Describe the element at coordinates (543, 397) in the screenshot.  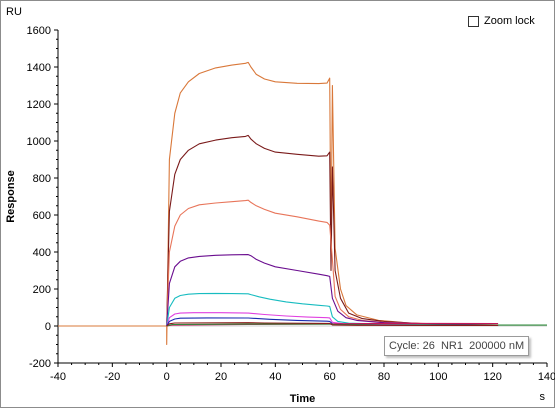
I see `x-unit-label: s` at that location.